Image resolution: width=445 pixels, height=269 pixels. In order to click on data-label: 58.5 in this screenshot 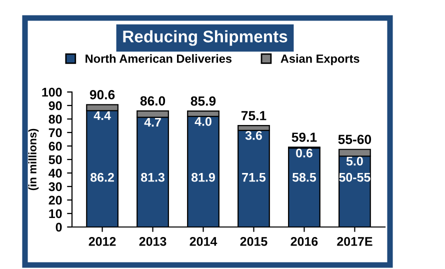, I will do `click(304, 177)`.